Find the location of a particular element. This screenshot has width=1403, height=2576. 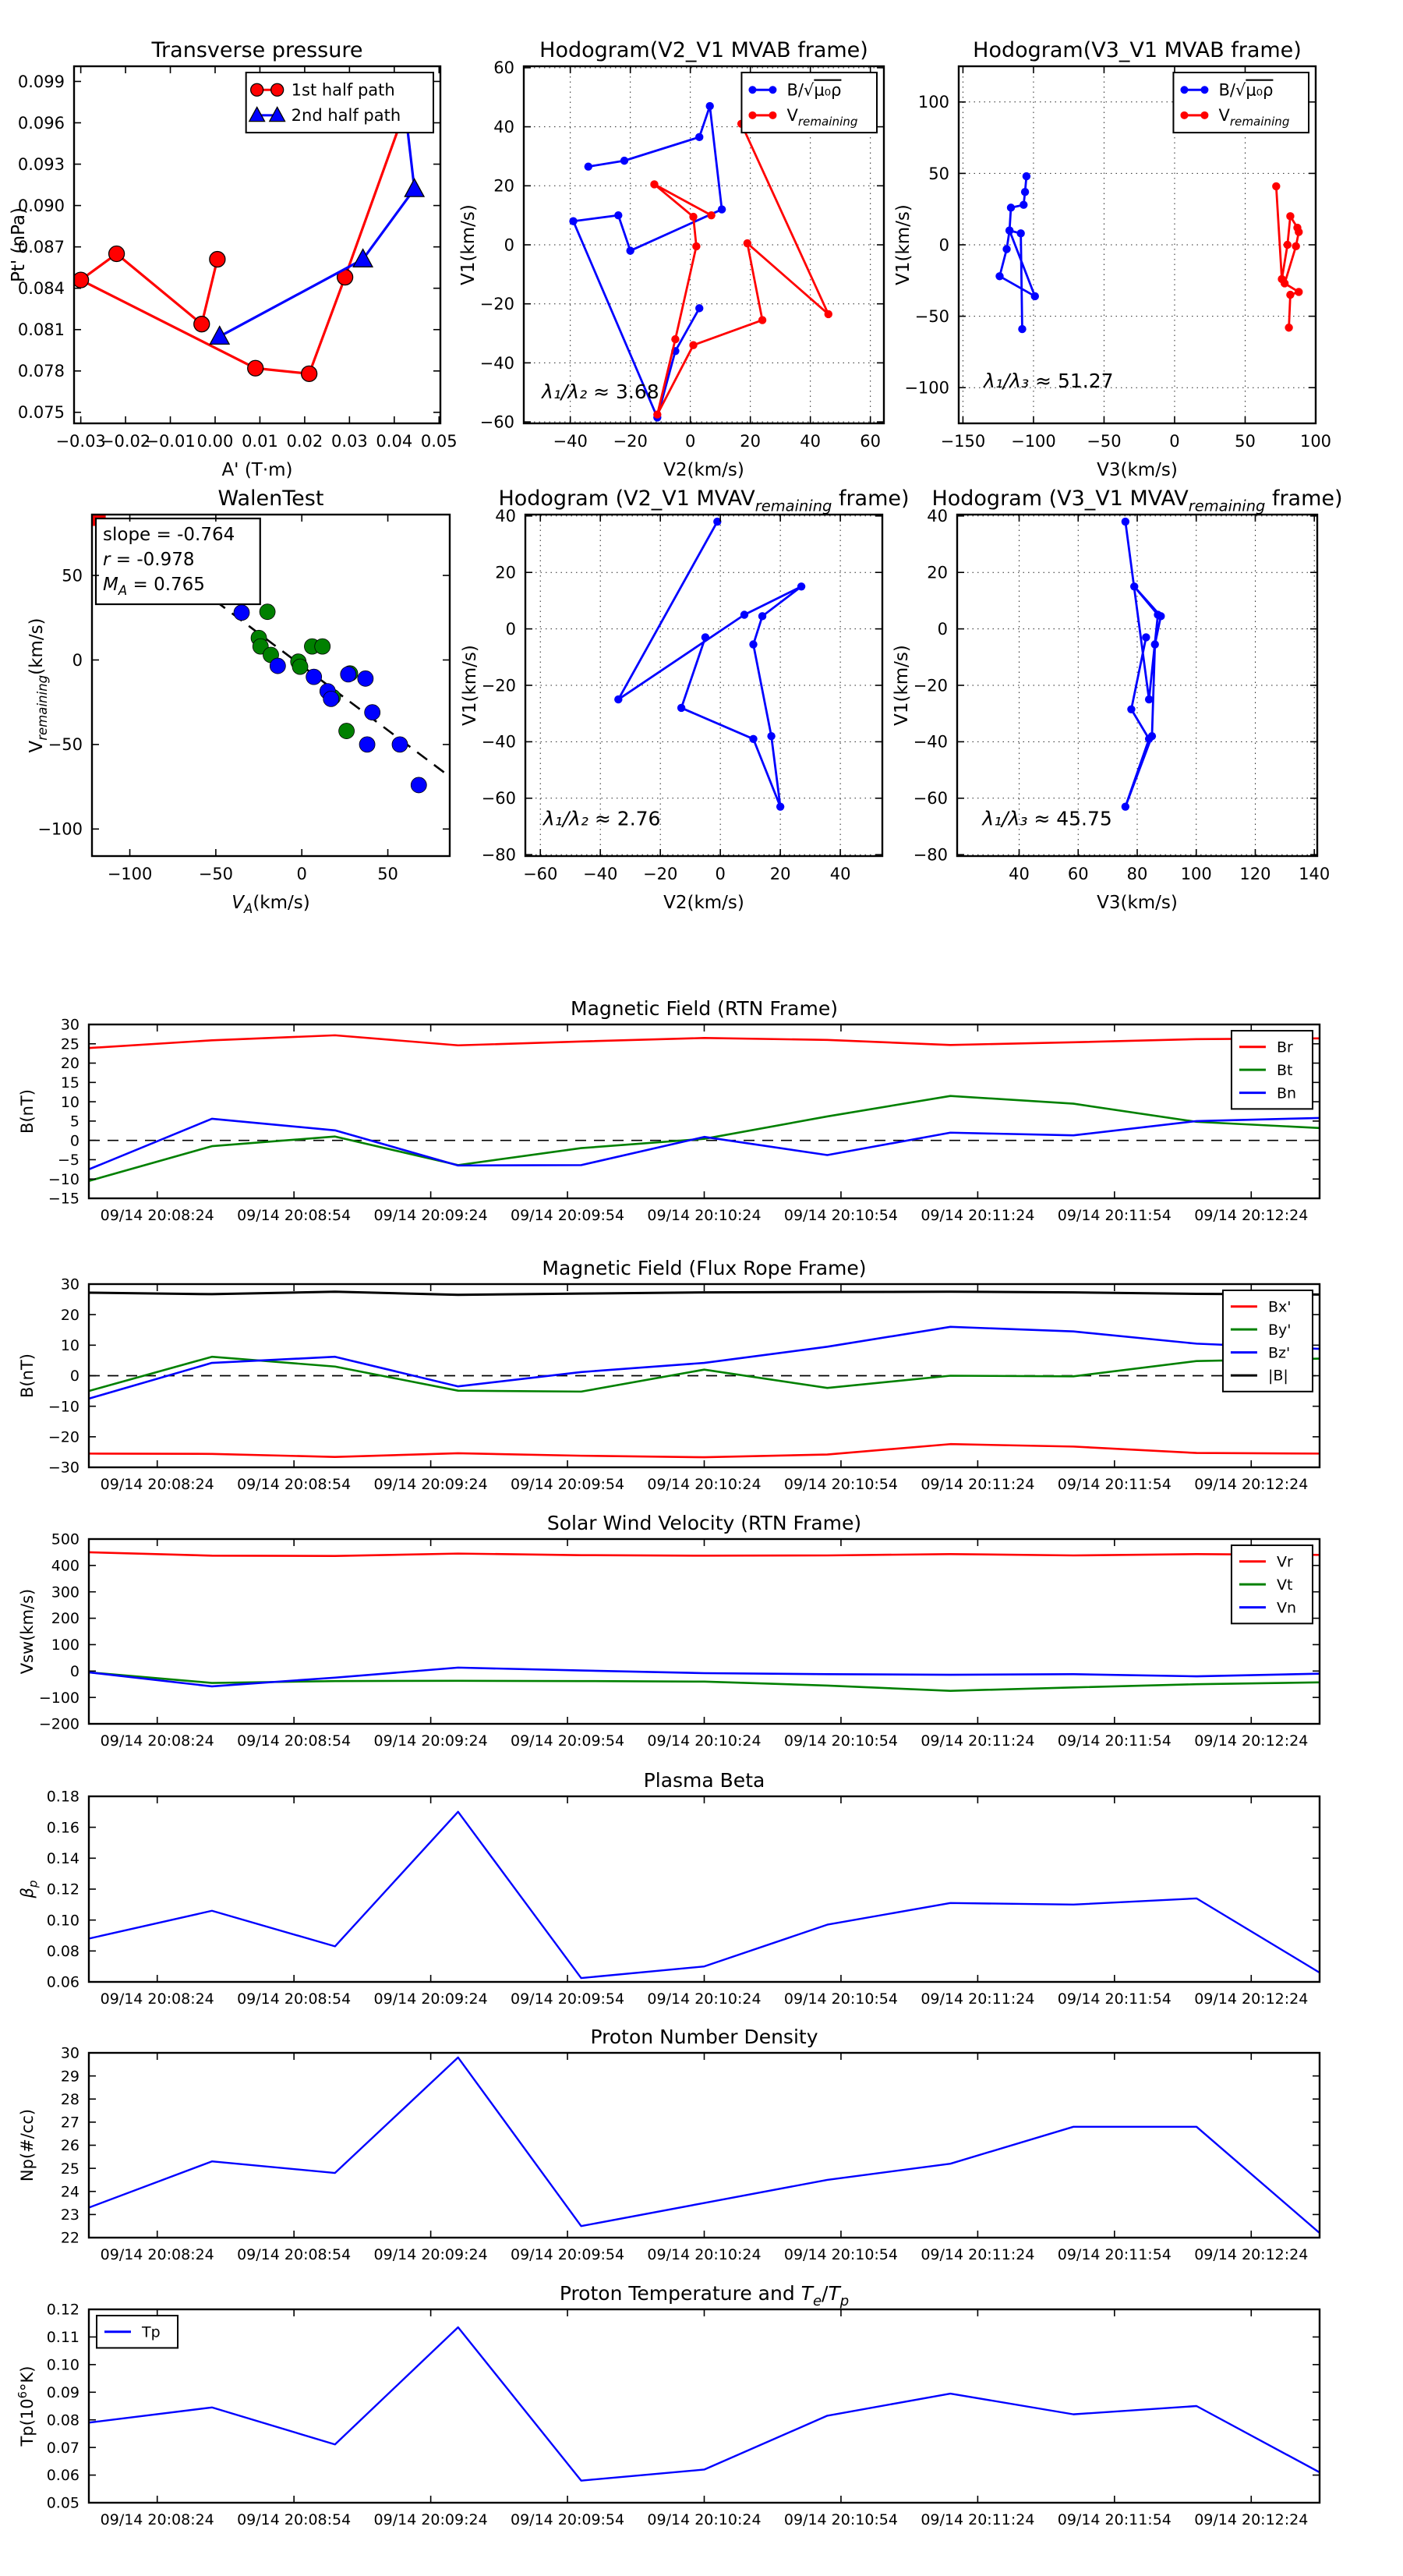

x-tick-label: −50 is located at coordinates (1104, 441).